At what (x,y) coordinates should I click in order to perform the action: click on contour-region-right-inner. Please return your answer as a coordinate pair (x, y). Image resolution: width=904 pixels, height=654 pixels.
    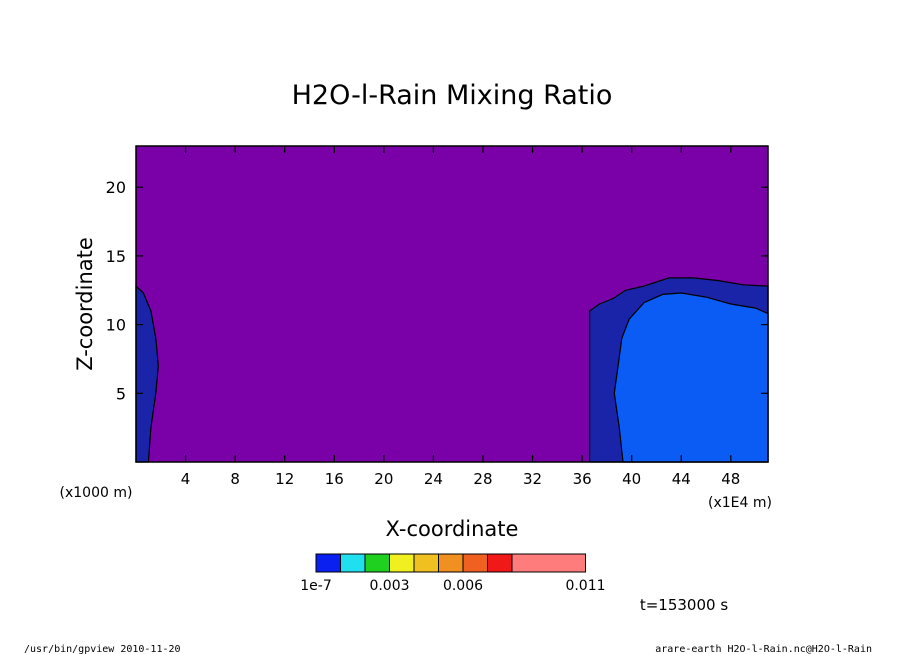
    Looking at the image, I should click on (691, 377).